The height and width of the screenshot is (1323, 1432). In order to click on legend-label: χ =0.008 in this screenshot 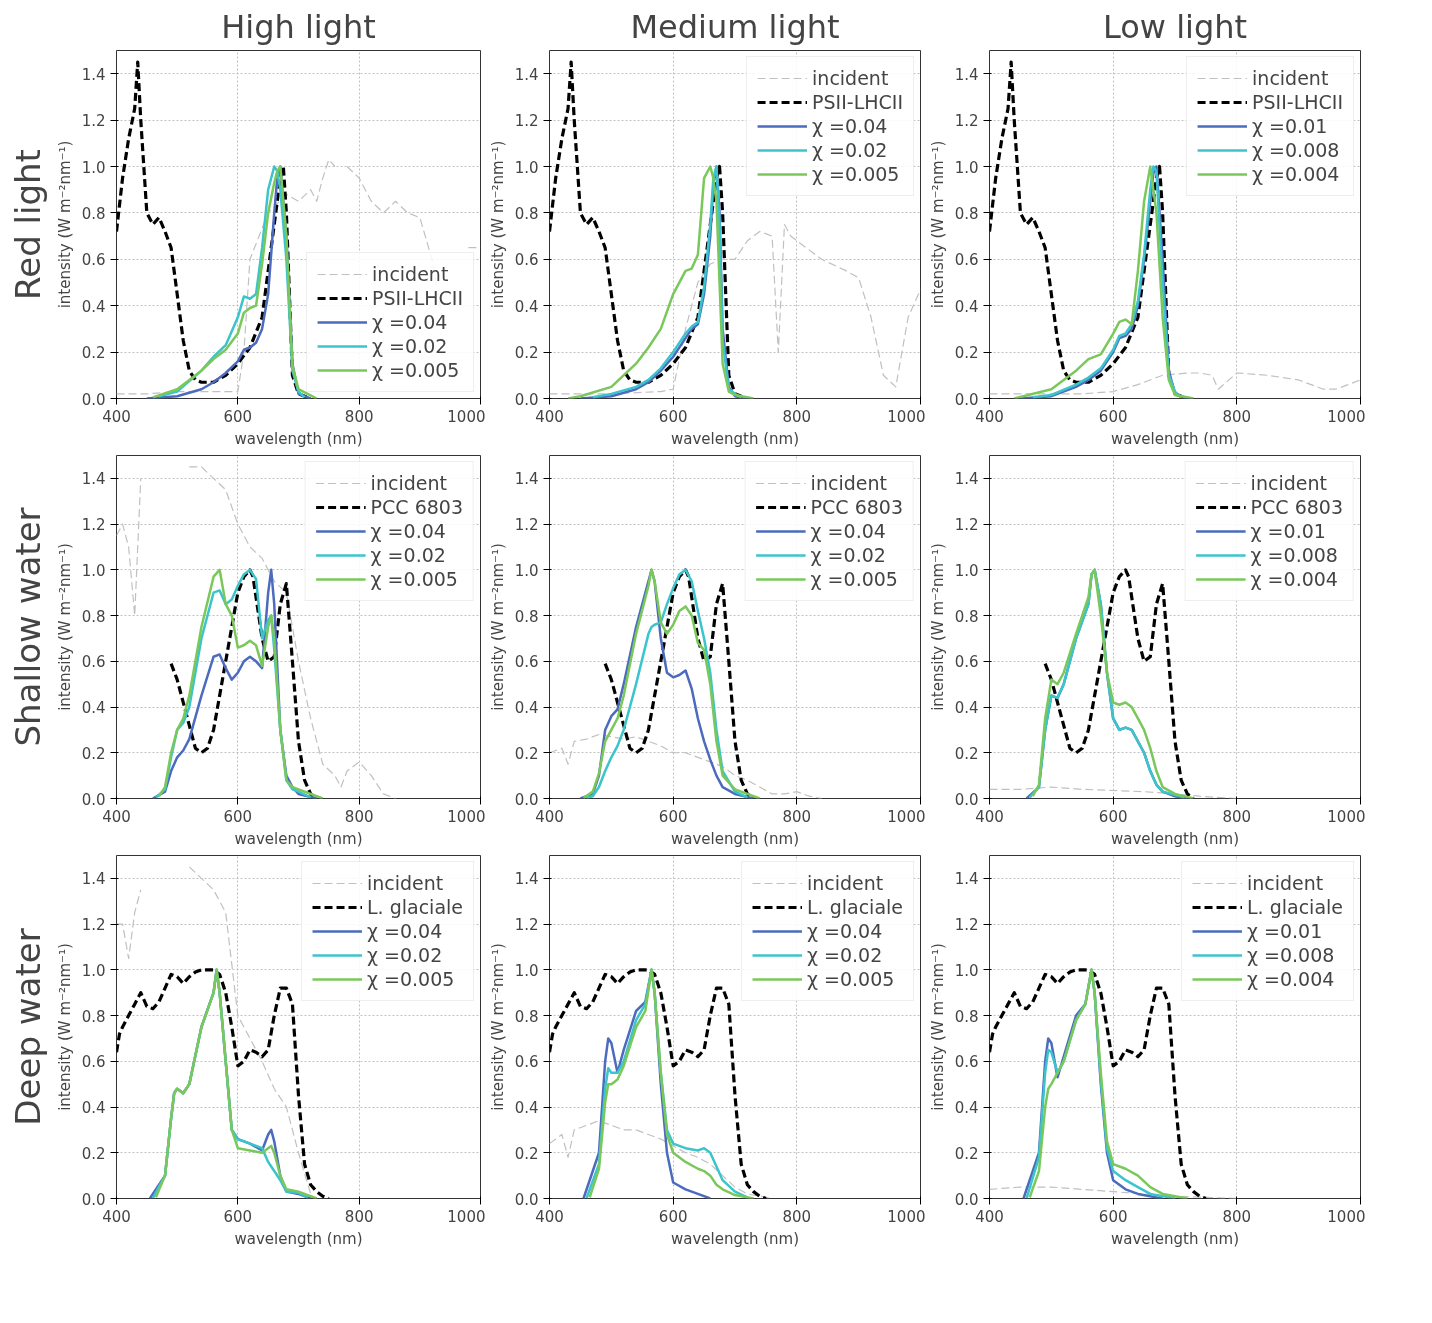, I will do `click(1296, 150)`.